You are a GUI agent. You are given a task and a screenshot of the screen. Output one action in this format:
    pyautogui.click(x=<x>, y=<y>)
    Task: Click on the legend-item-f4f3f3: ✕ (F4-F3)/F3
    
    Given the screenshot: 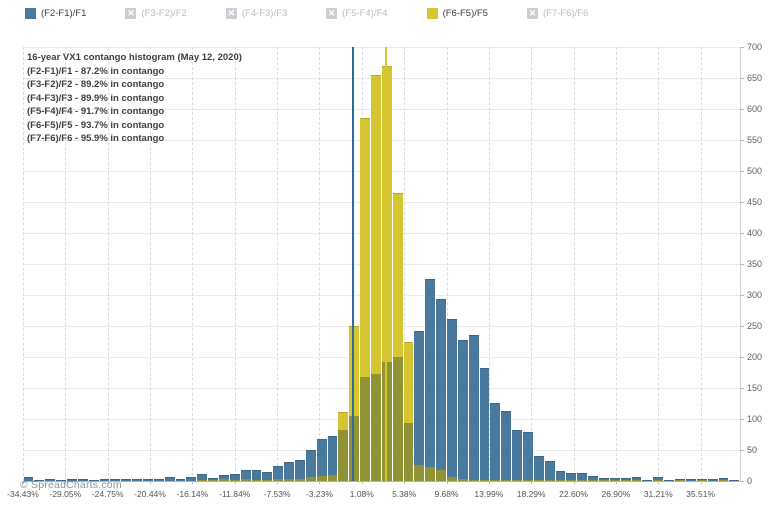 What is the action you would take?
    pyautogui.click(x=256, y=13)
    